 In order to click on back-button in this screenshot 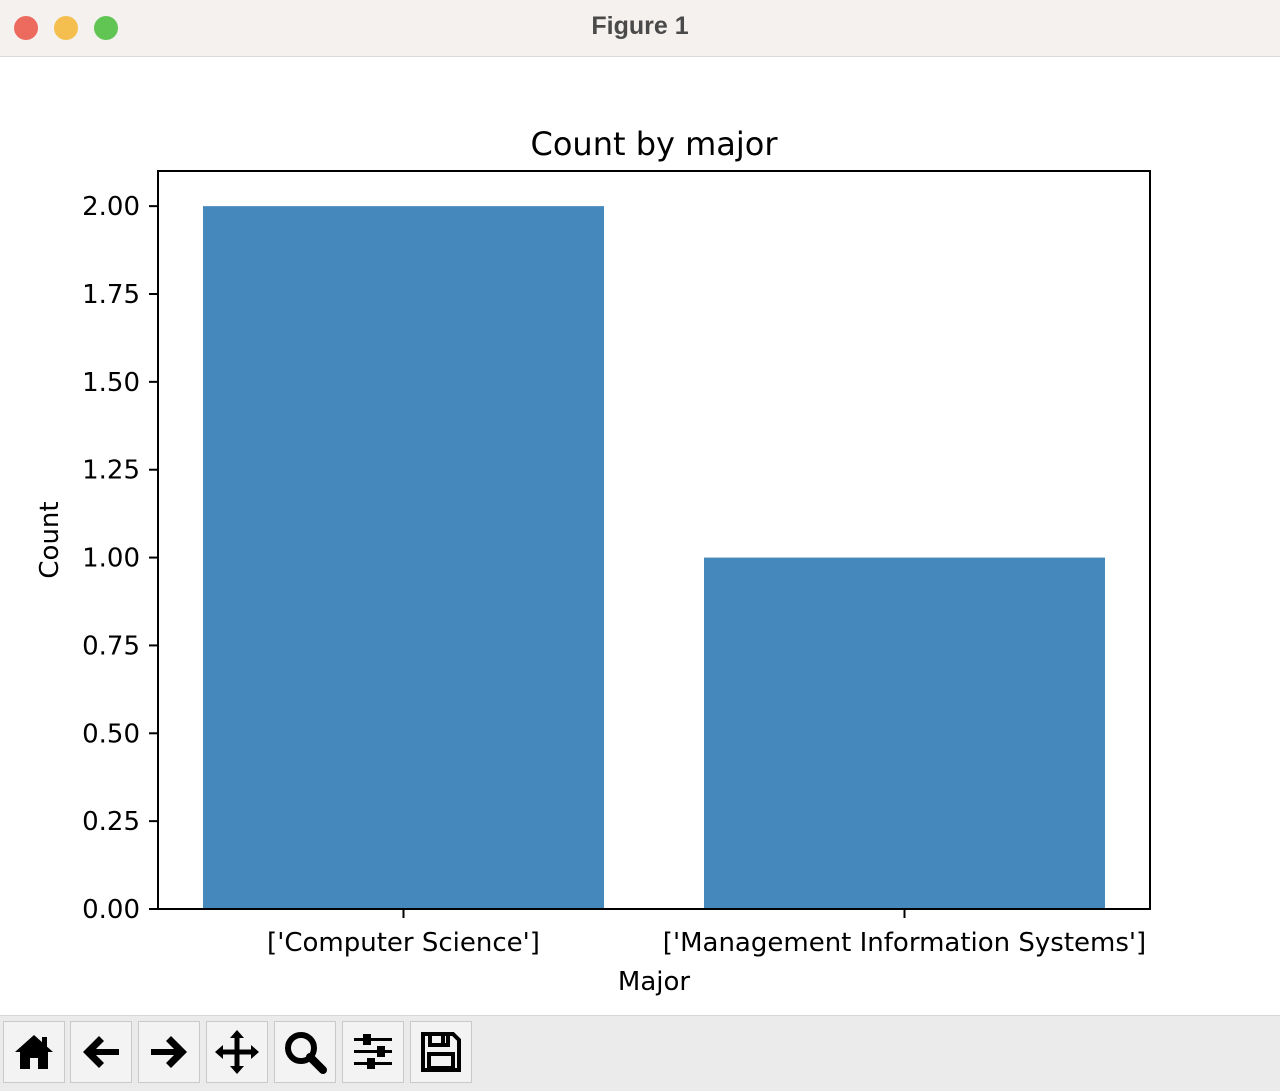, I will do `click(101, 1052)`.